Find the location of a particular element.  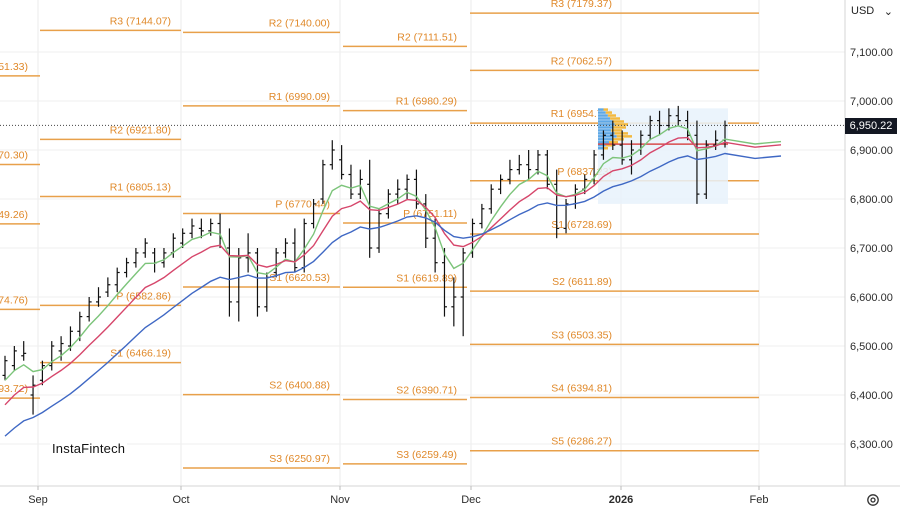

pivot-label: P (6751.11) is located at coordinates (430, 214).